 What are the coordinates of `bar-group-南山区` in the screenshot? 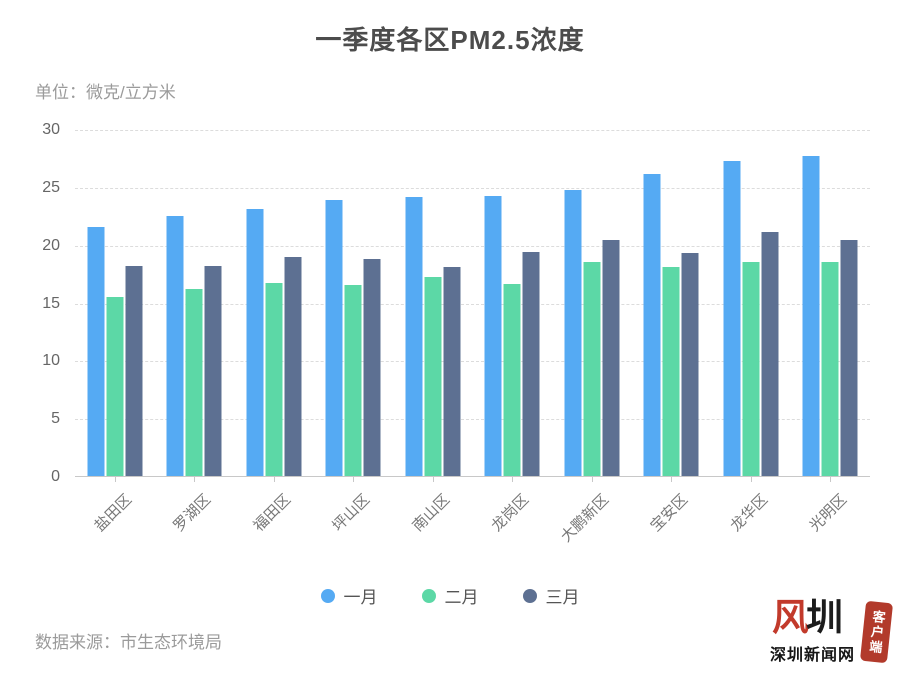 It's located at (433, 336).